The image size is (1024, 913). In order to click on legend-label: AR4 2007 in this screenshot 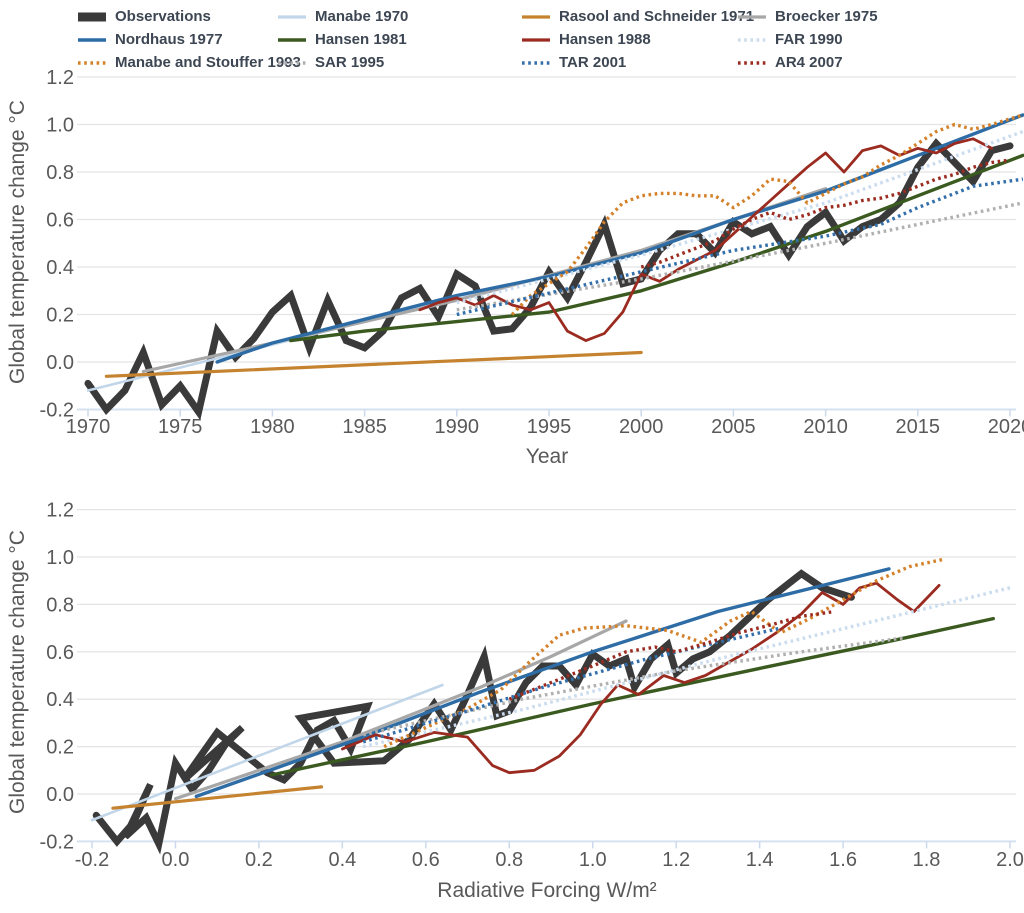, I will do `click(809, 62)`.